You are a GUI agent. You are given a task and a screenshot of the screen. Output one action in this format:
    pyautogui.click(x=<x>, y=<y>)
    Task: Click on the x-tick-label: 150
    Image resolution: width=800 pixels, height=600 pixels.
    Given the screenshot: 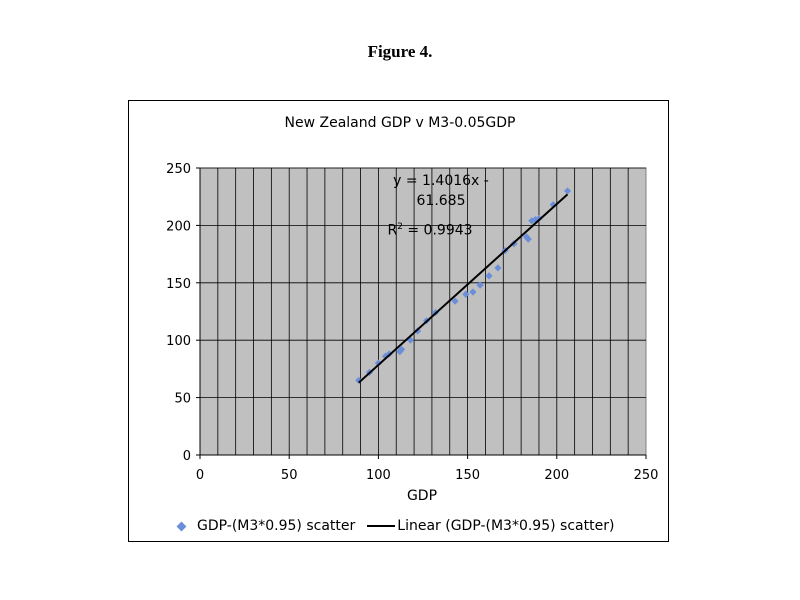 What is the action you would take?
    pyautogui.click(x=467, y=475)
    